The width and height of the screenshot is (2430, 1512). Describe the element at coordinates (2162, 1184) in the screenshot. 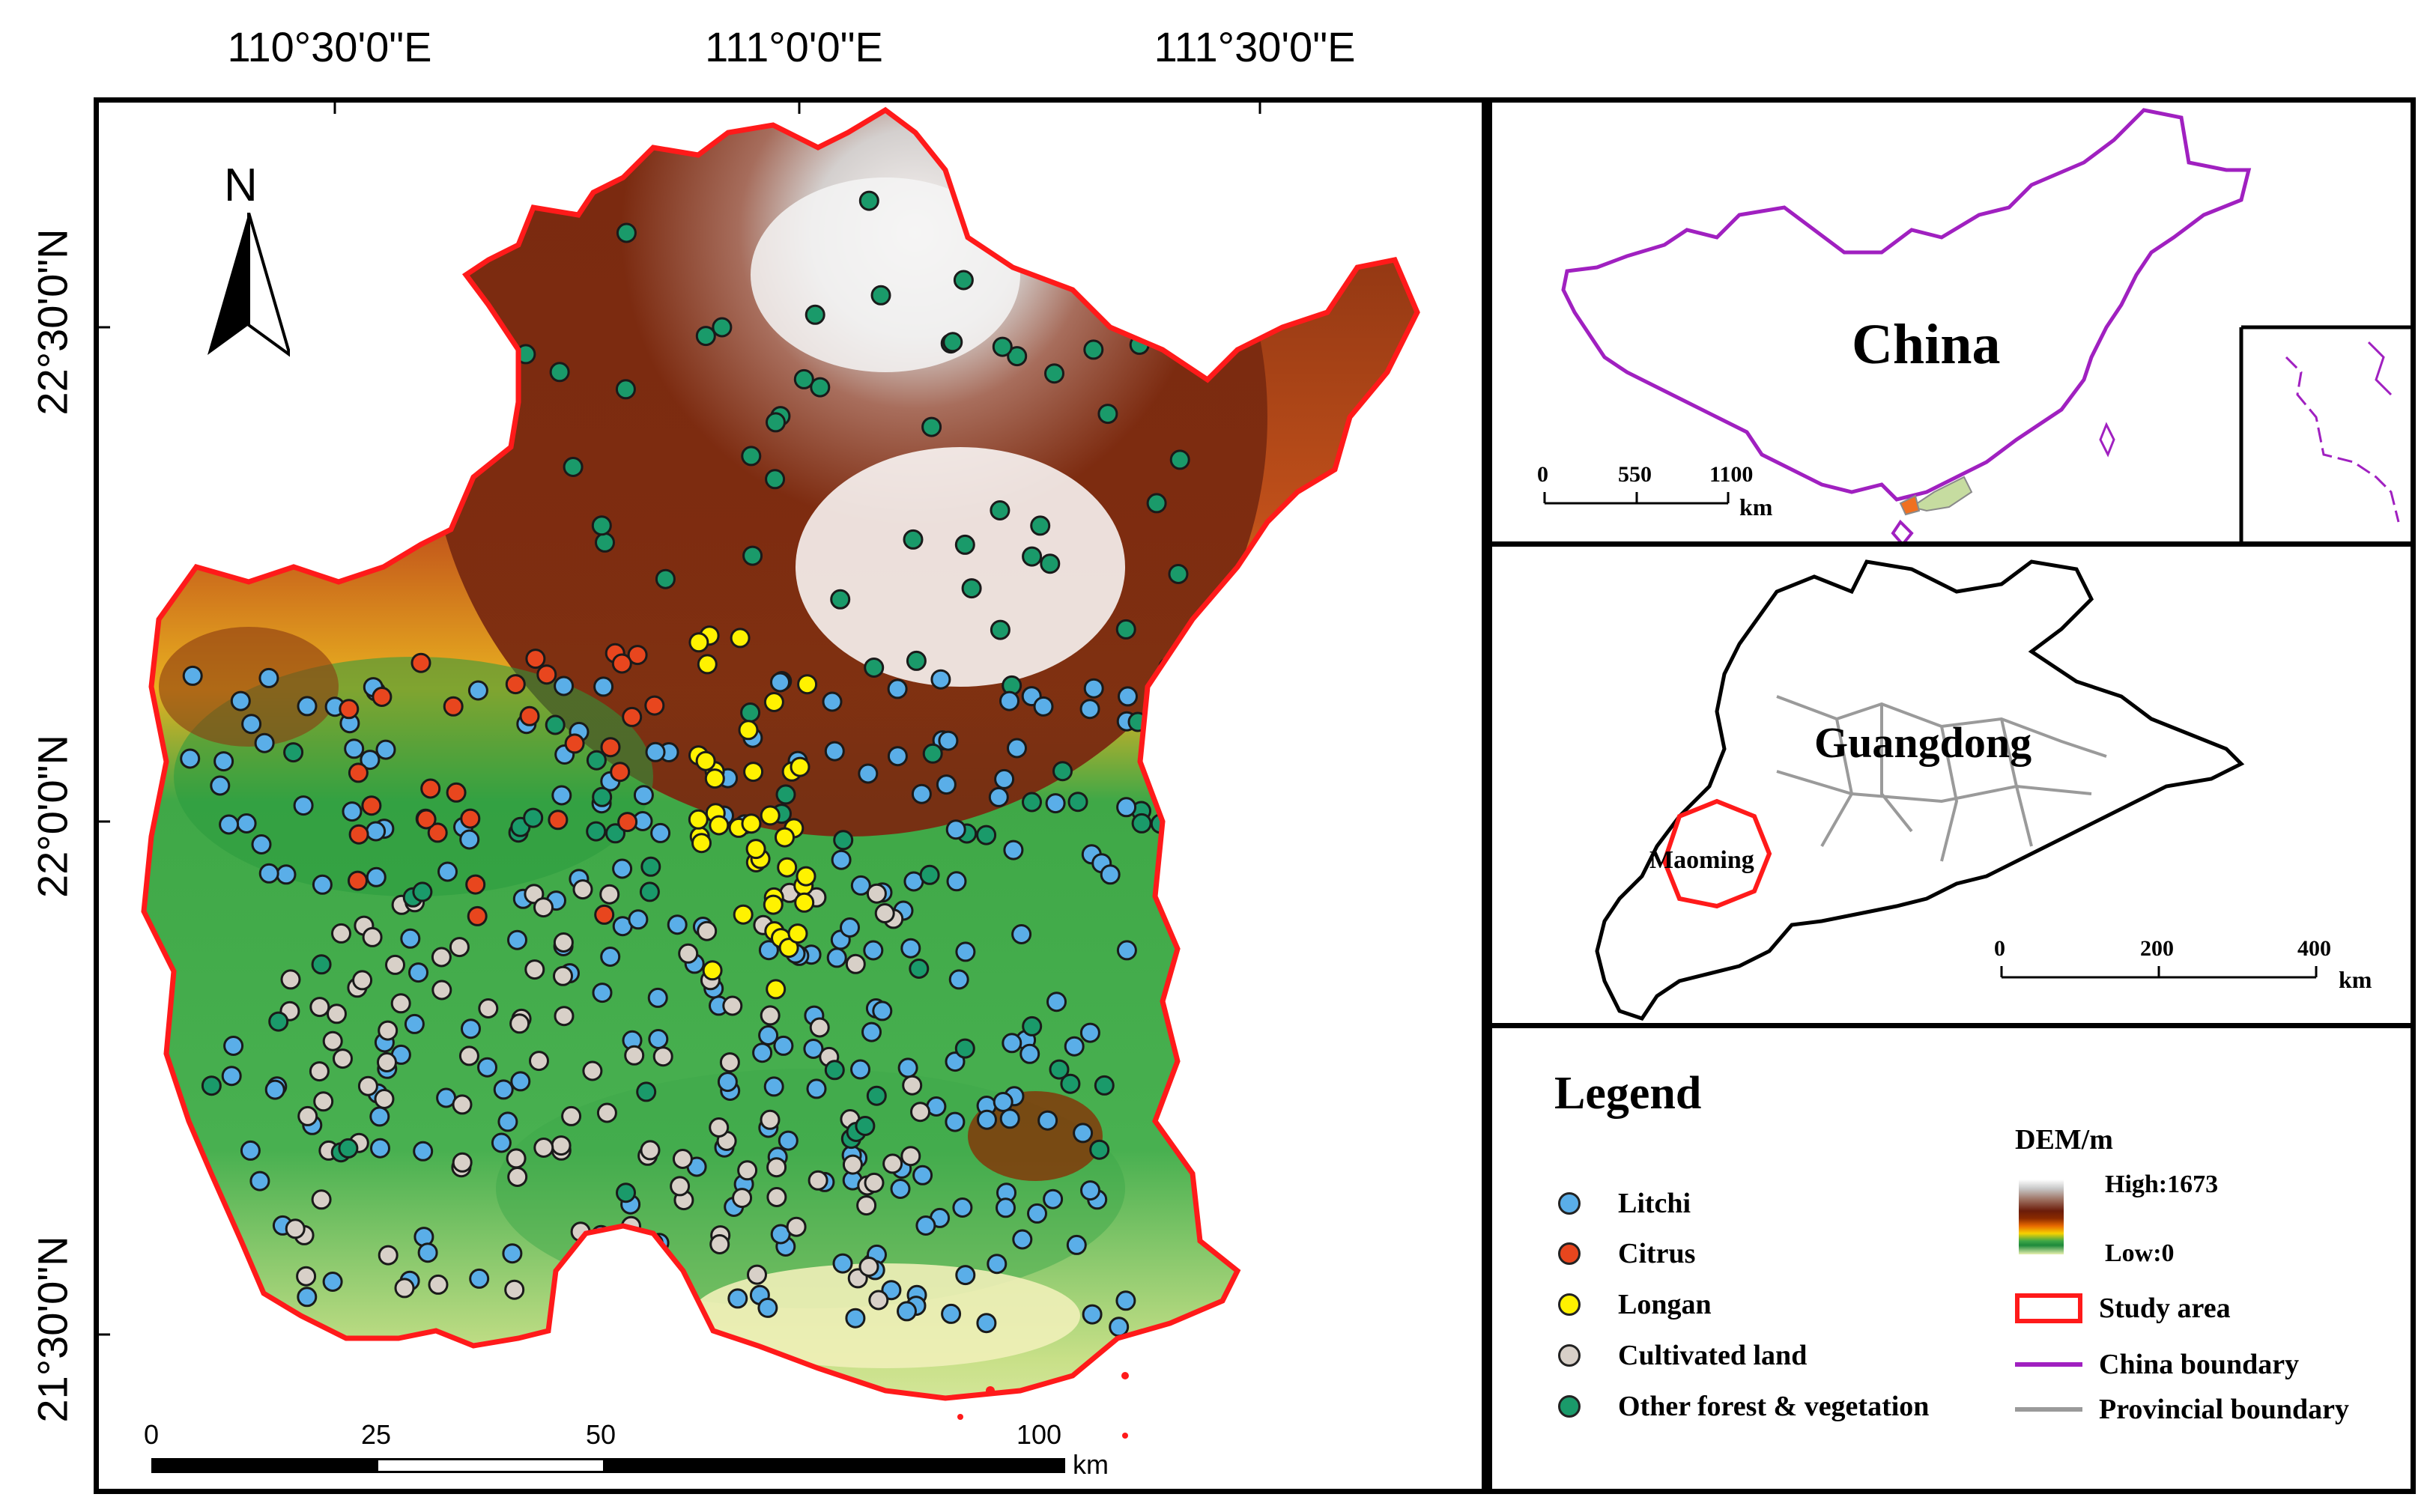

I see `dem-high-label: High:1673` at that location.